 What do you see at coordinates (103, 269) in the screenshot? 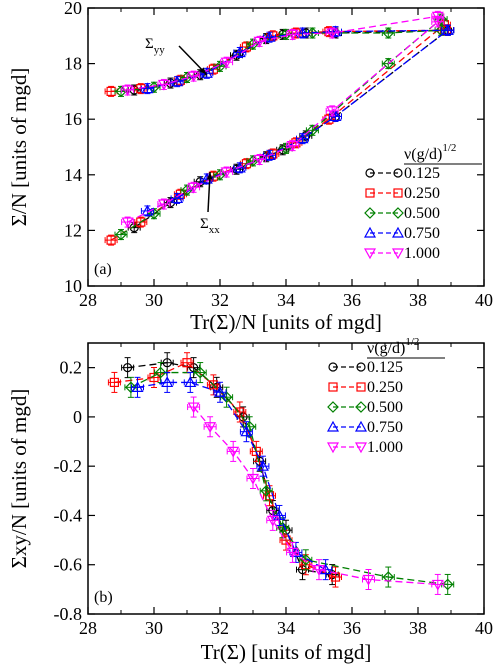
I see `panel-label: (a)` at bounding box center [103, 269].